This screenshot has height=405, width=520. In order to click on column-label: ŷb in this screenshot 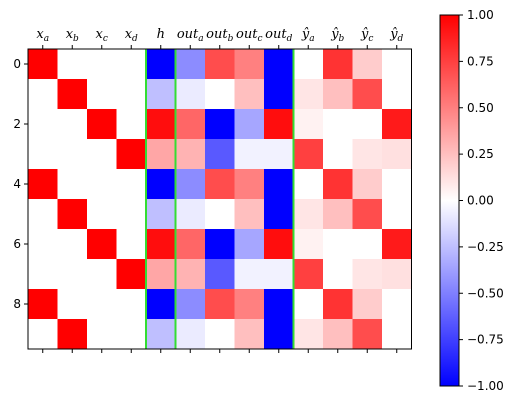, I will do `click(337, 35)`.